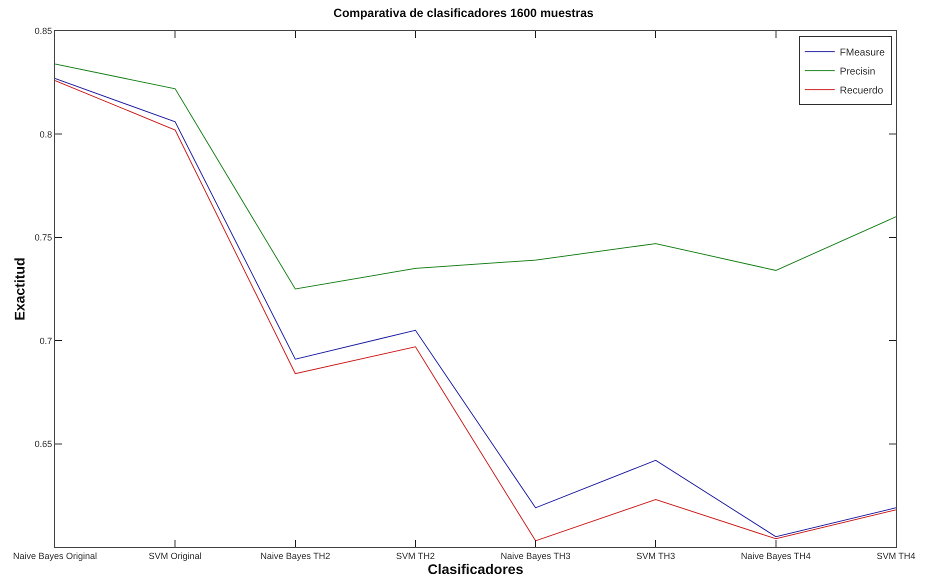 Image resolution: width=927 pixels, height=585 pixels. Describe the element at coordinates (858, 72) in the screenshot. I see `legend-label: Precisin` at that location.